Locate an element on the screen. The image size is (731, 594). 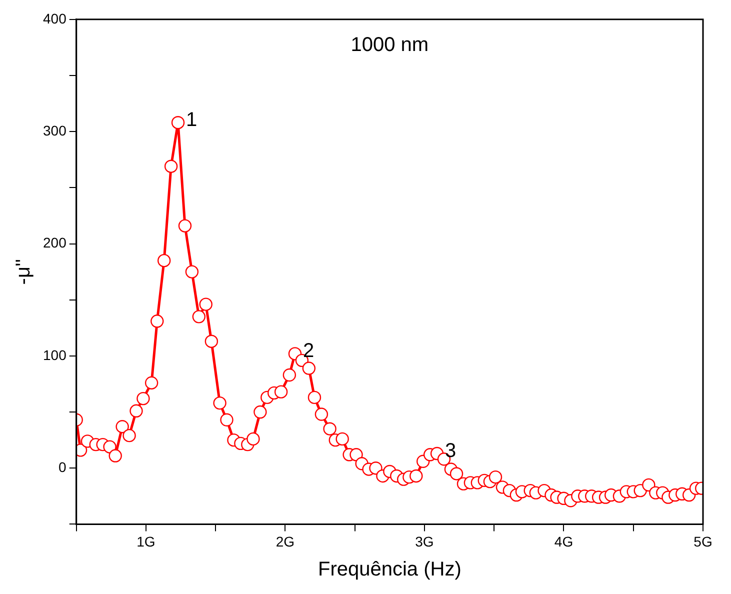
x-tick-label: 1G is located at coordinates (146, 541).